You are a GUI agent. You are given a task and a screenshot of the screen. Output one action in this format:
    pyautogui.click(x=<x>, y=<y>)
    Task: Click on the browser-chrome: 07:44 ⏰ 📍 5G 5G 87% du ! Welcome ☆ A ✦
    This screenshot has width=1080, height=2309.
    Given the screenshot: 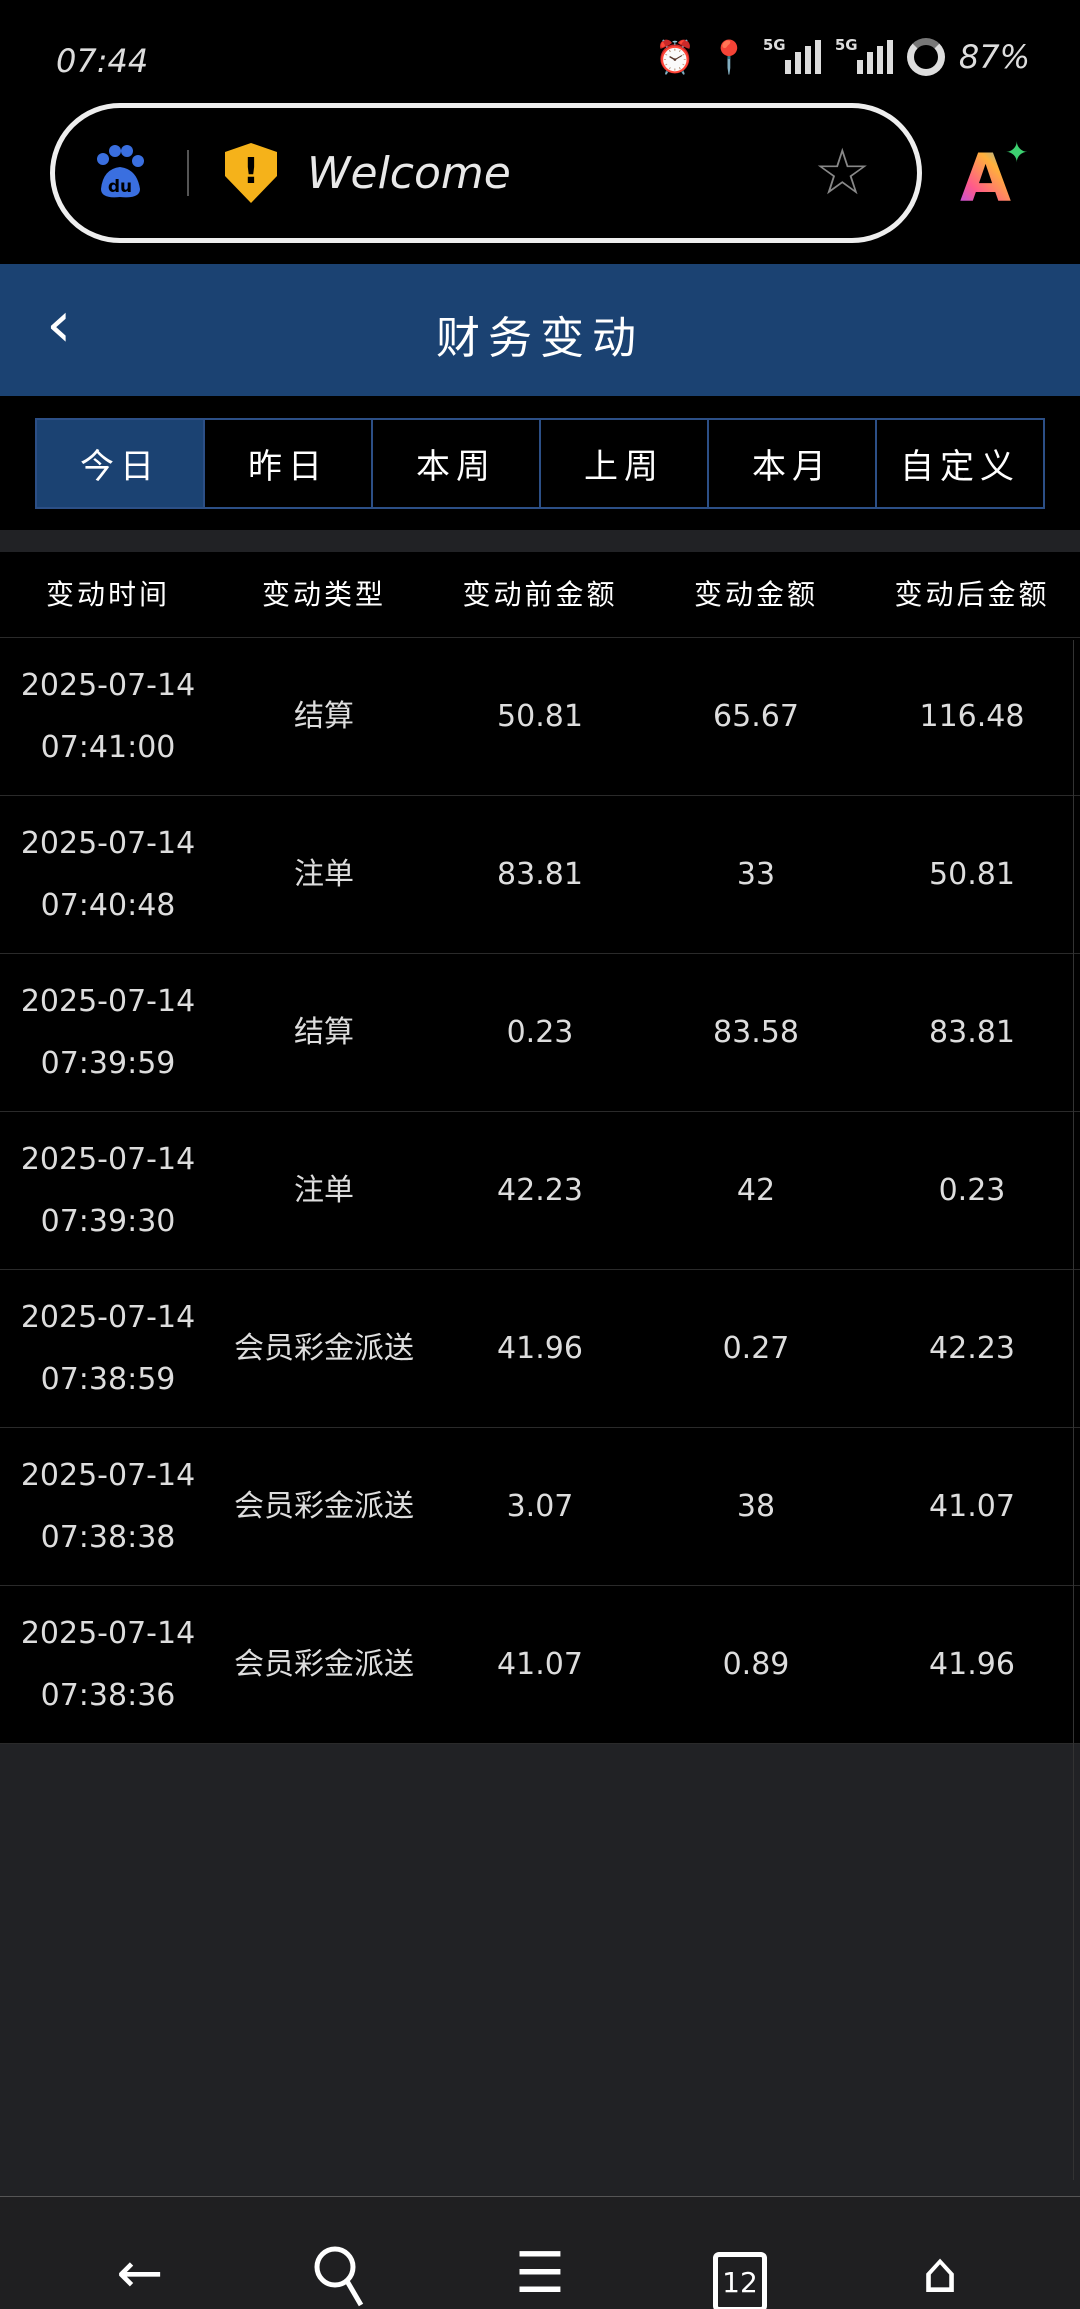 What is the action you would take?
    pyautogui.click(x=540, y=132)
    